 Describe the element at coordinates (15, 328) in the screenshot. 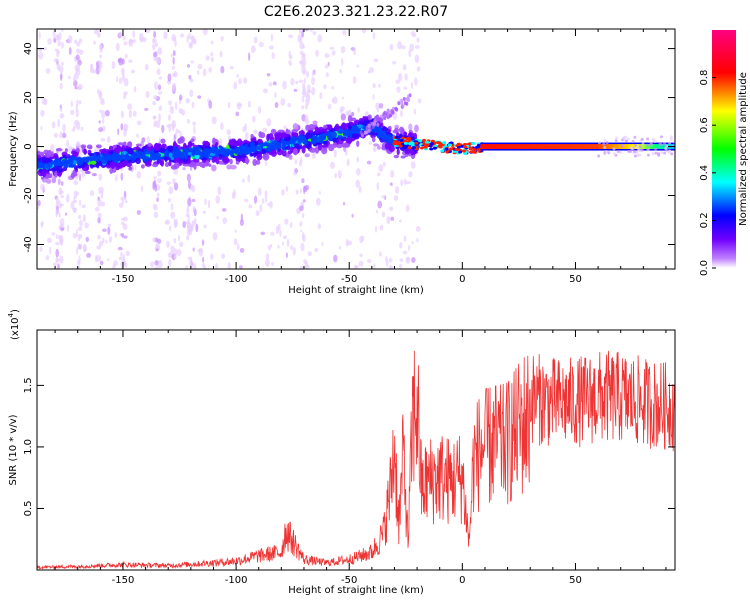

I see `snr-multiplier-base: (x10` at that location.